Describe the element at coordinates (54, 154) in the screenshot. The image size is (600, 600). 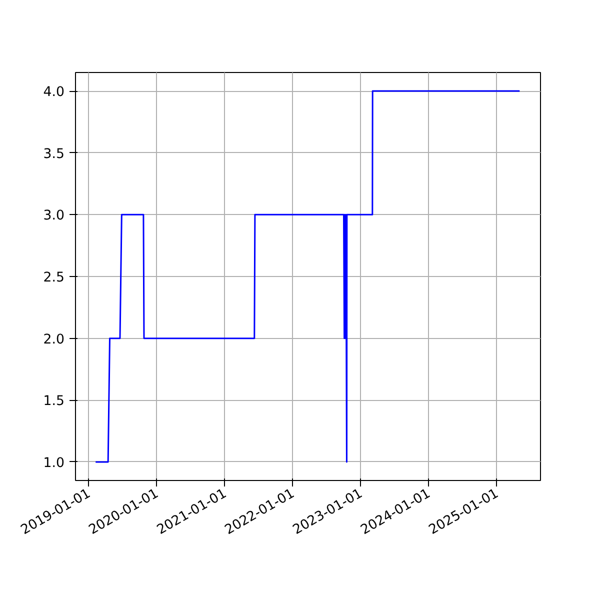
I see `y-tick-label: 3.5` at that location.